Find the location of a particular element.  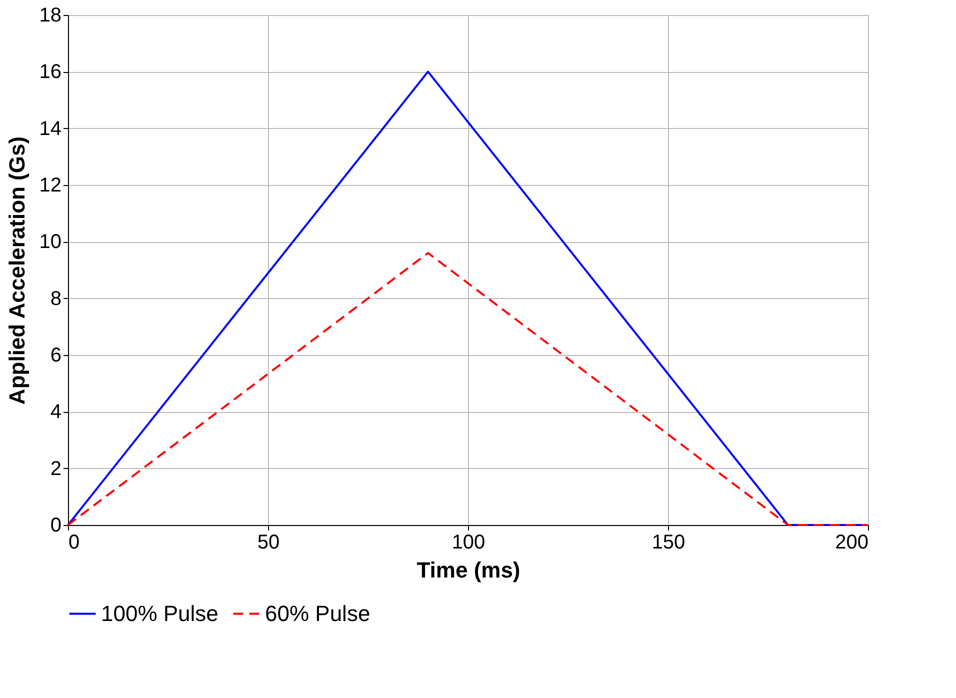

legend-label: 60% Pulse is located at coordinates (317, 613).